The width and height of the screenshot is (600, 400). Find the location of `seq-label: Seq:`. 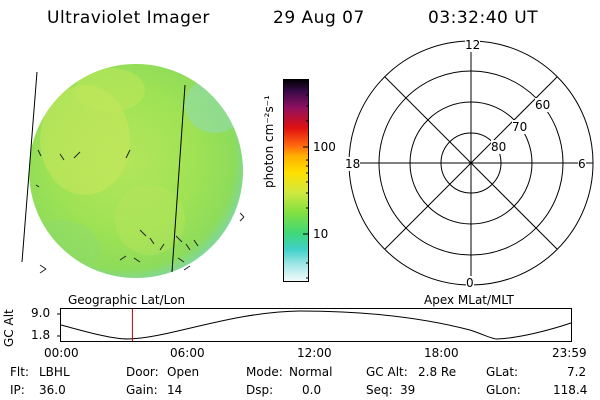

seq-label: Seq: is located at coordinates (379, 390).